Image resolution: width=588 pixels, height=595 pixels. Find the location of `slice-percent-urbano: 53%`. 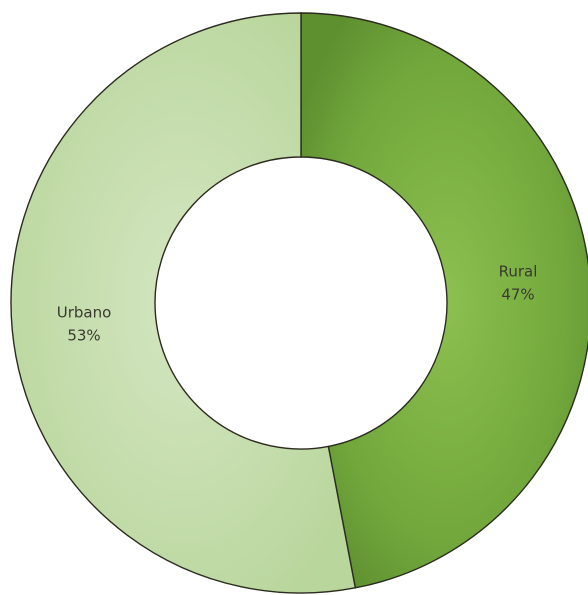

slice-percent-urbano: 53% is located at coordinates (83, 336).